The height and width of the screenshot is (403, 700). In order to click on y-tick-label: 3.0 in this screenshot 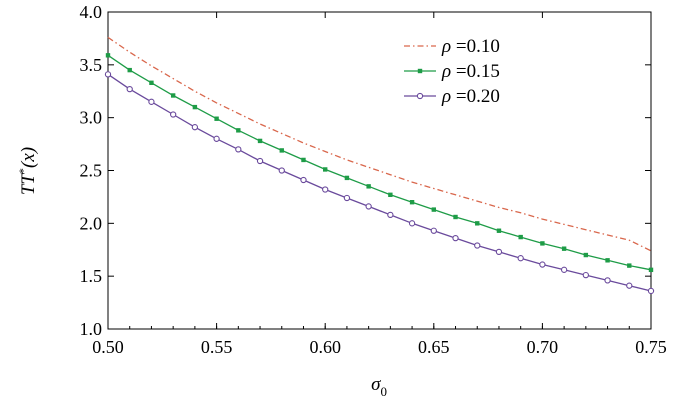, I will do `click(91, 118)`.